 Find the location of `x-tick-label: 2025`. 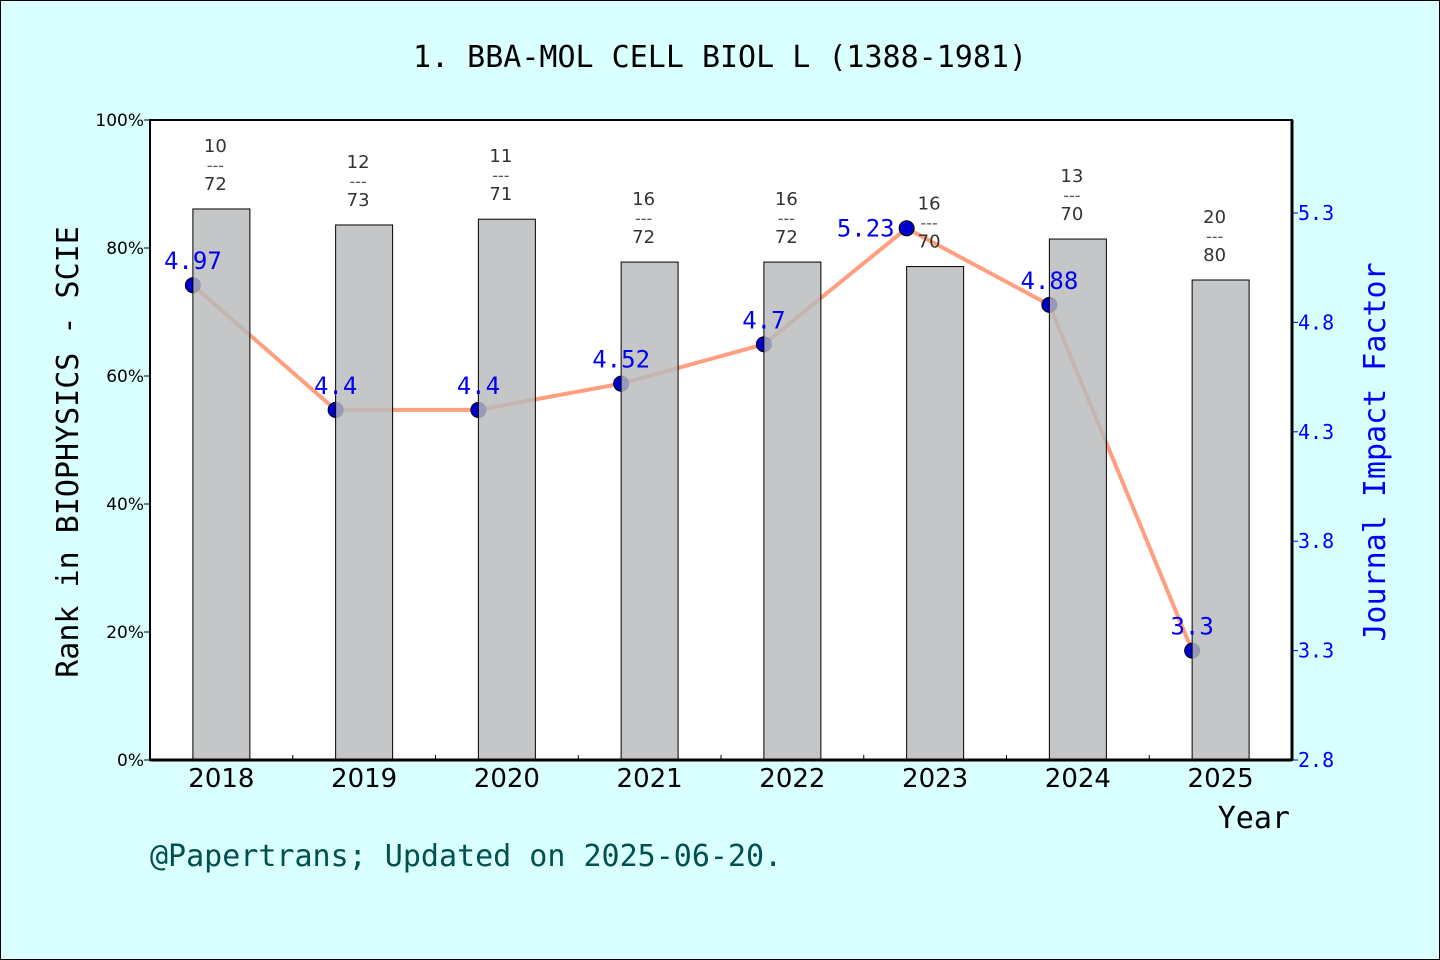

x-tick-label: 2025 is located at coordinates (1221, 779).